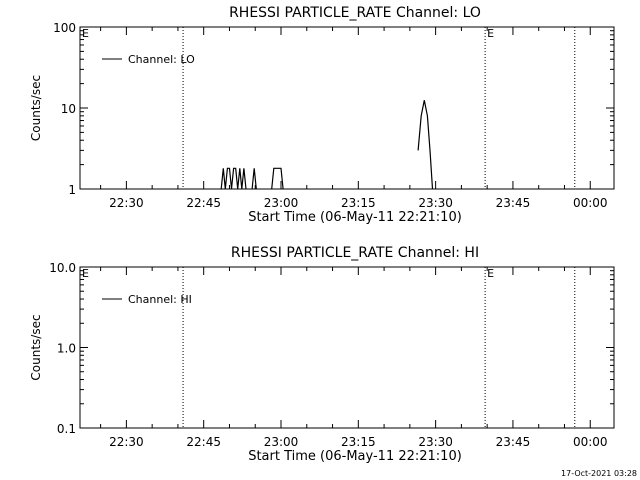 This screenshot has width=640, height=480. What do you see at coordinates (160, 299) in the screenshot?
I see `legend-label: Channel: HI` at bounding box center [160, 299].